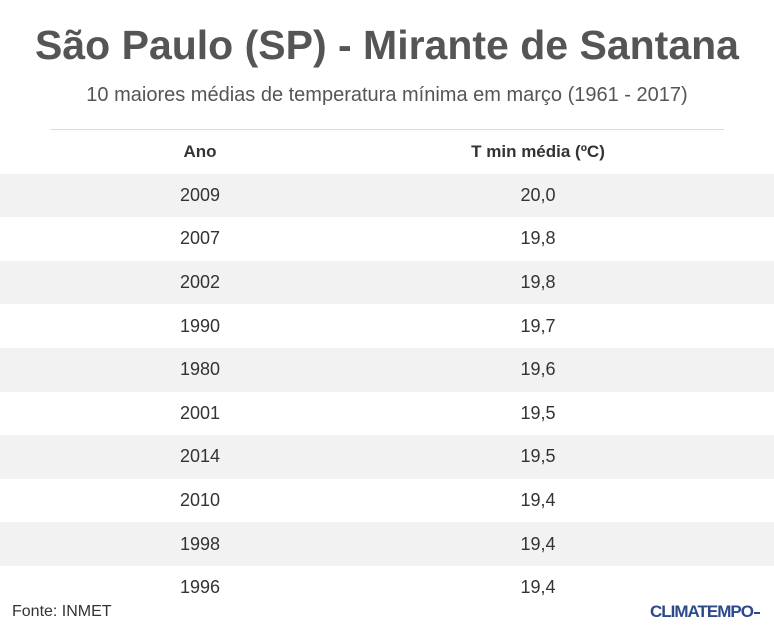 The width and height of the screenshot is (774, 628). What do you see at coordinates (757, 612) in the screenshot?
I see `brand-mark-icon` at bounding box center [757, 612].